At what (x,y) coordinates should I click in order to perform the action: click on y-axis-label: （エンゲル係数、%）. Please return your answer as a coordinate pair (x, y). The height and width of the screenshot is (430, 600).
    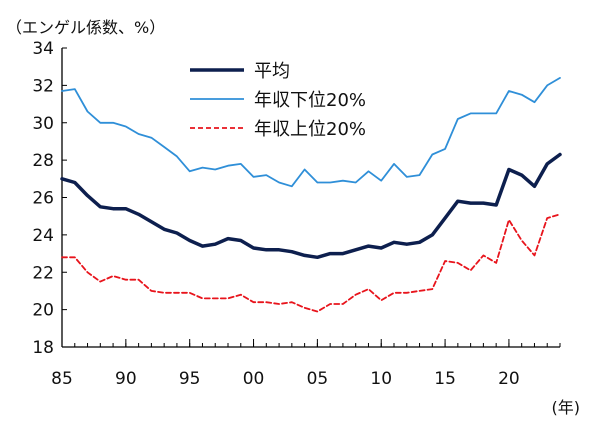
    Looking at the image, I should click on (86, 27).